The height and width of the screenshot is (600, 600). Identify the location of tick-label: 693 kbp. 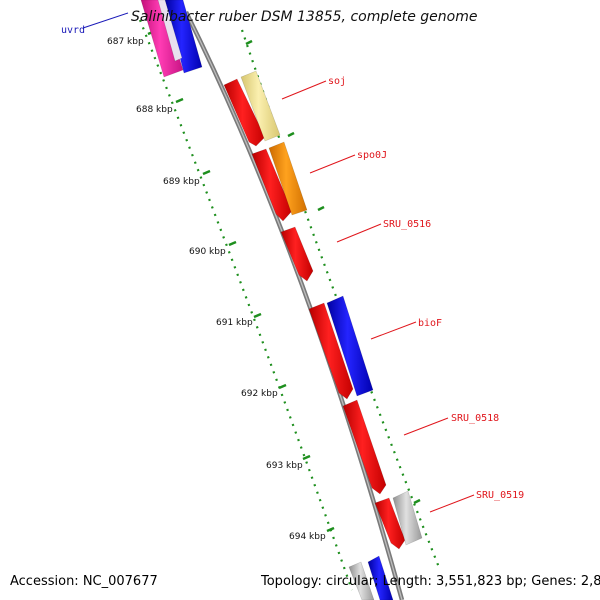
(284, 466).